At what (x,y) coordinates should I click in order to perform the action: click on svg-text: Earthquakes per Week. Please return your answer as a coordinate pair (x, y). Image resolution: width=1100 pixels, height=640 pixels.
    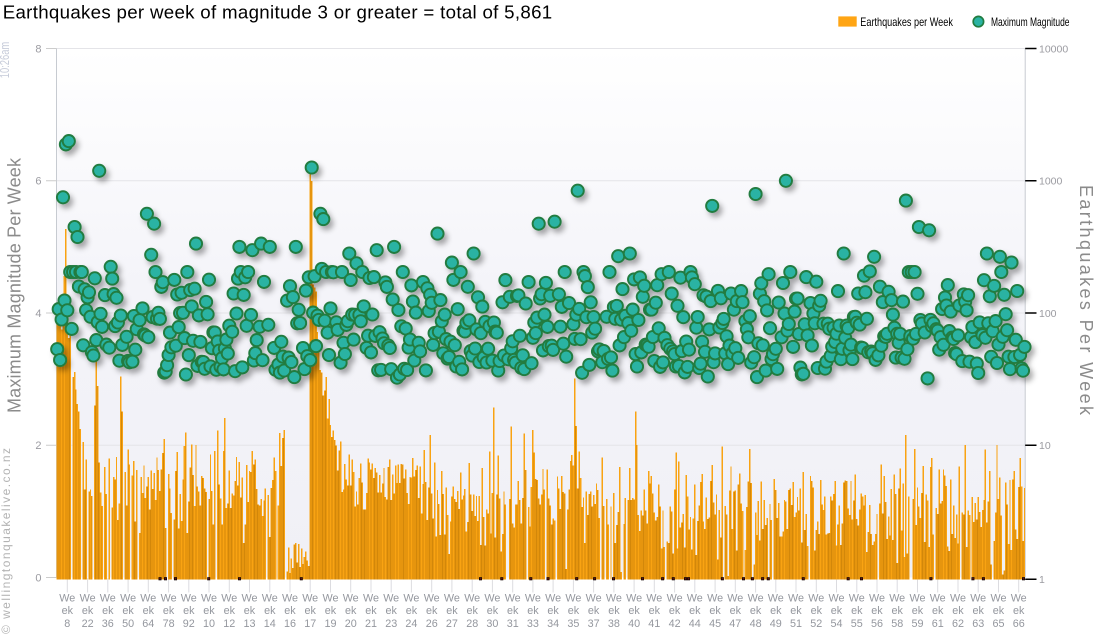
    Looking at the image, I should click on (906, 22).